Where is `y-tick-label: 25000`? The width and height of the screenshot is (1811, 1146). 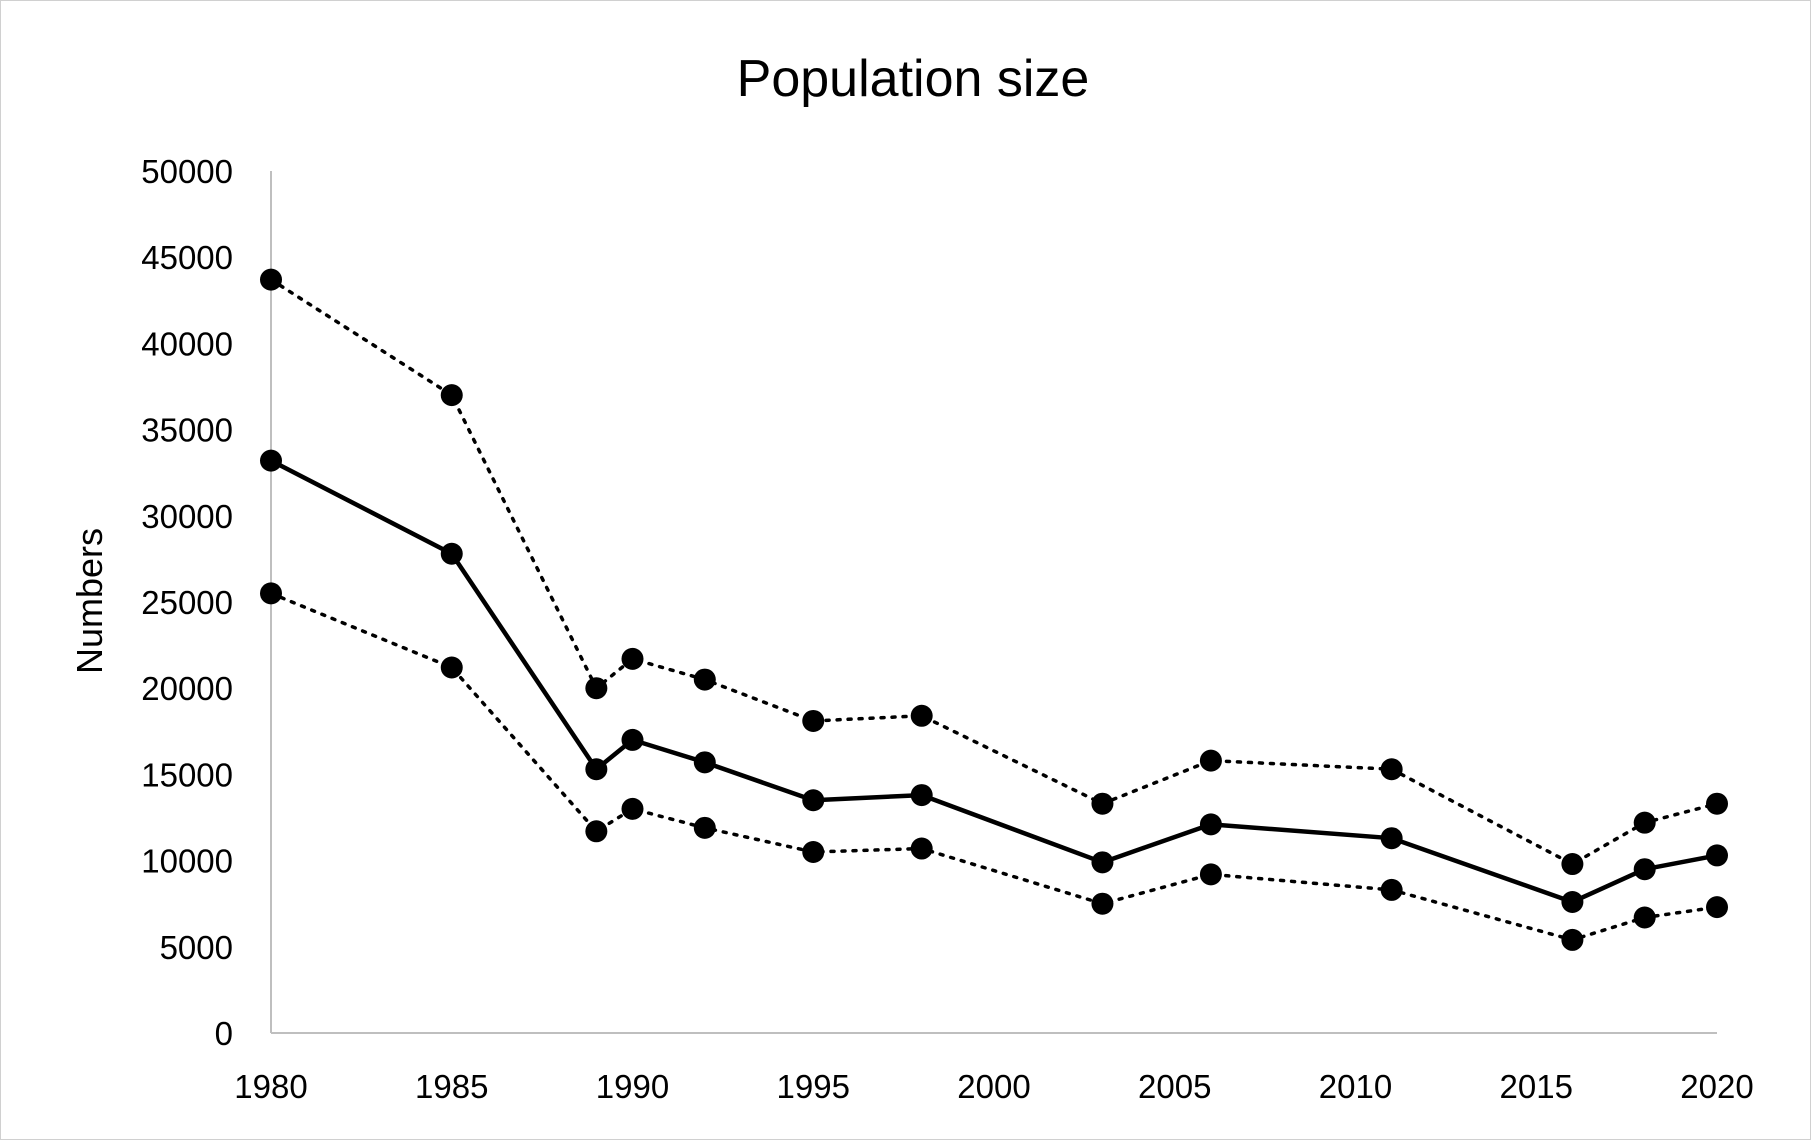
y-tick-label: 25000 is located at coordinates (187, 602).